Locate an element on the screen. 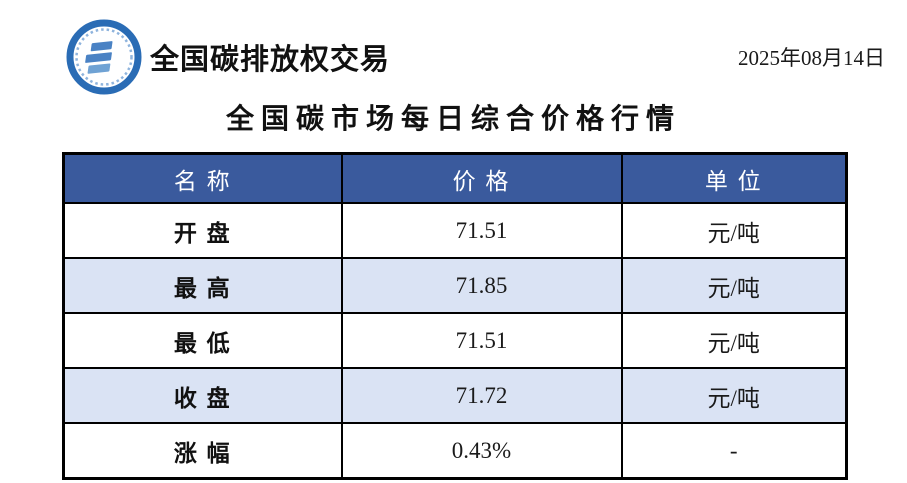  row-name-cell: 最 高 is located at coordinates (202, 285).